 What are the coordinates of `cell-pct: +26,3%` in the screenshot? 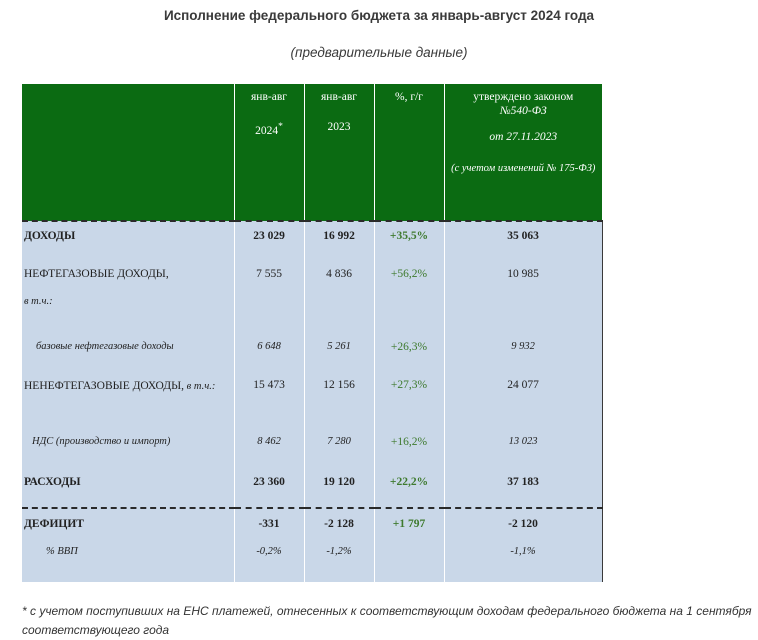 It's located at (409, 355).